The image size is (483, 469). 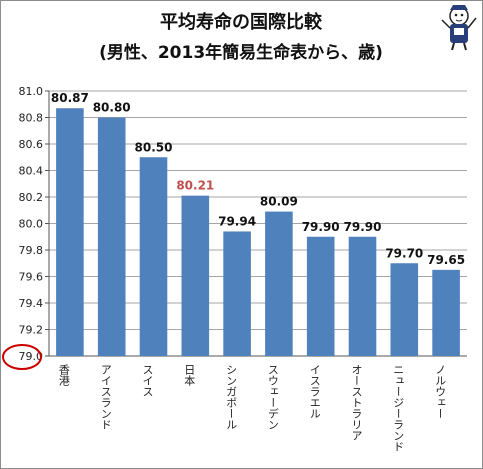 What do you see at coordinates (112, 108) in the screenshot?
I see `data-label: 80.80` at bounding box center [112, 108].